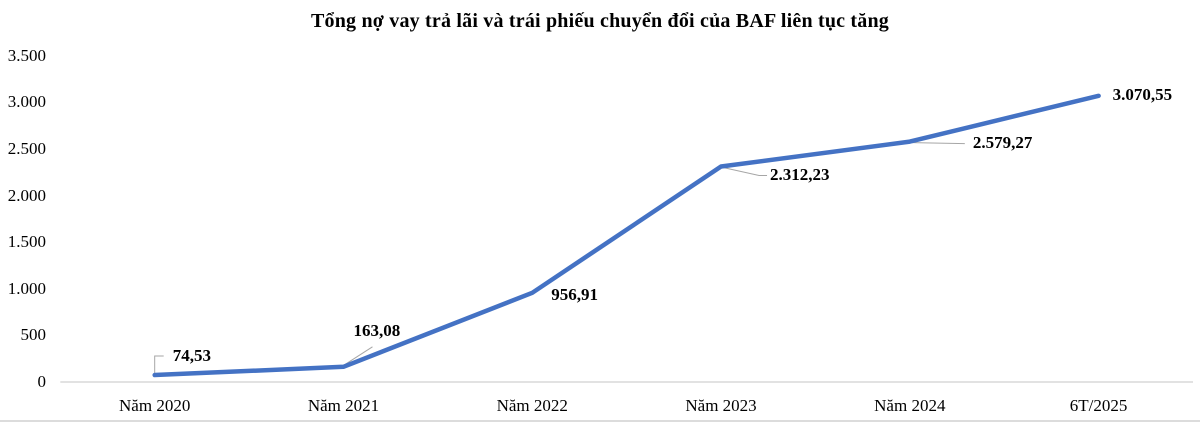 This screenshot has width=1200, height=428. What do you see at coordinates (33, 335) in the screenshot?
I see `y-tick-label: 500` at bounding box center [33, 335].